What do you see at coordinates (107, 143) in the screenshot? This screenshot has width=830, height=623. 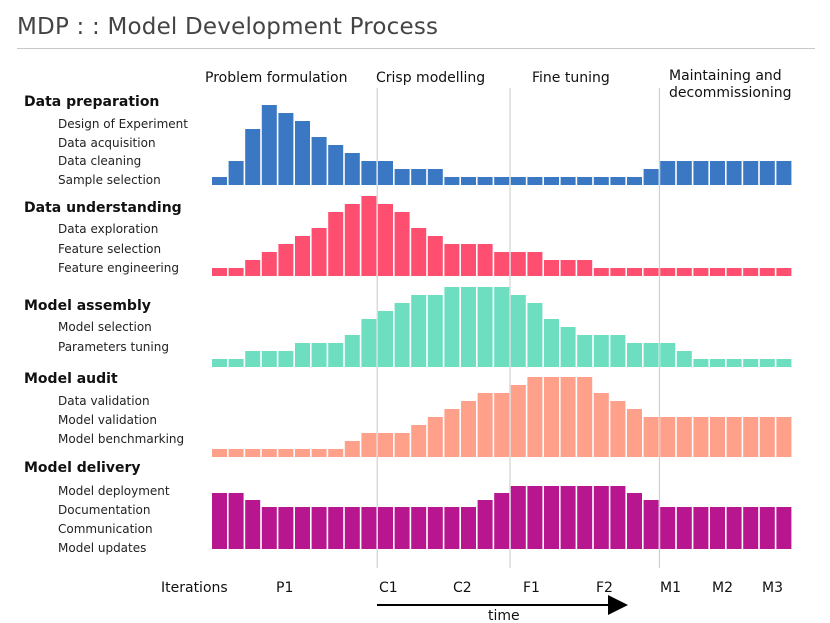 I see `category-item: Data acquisition` at bounding box center [107, 143].